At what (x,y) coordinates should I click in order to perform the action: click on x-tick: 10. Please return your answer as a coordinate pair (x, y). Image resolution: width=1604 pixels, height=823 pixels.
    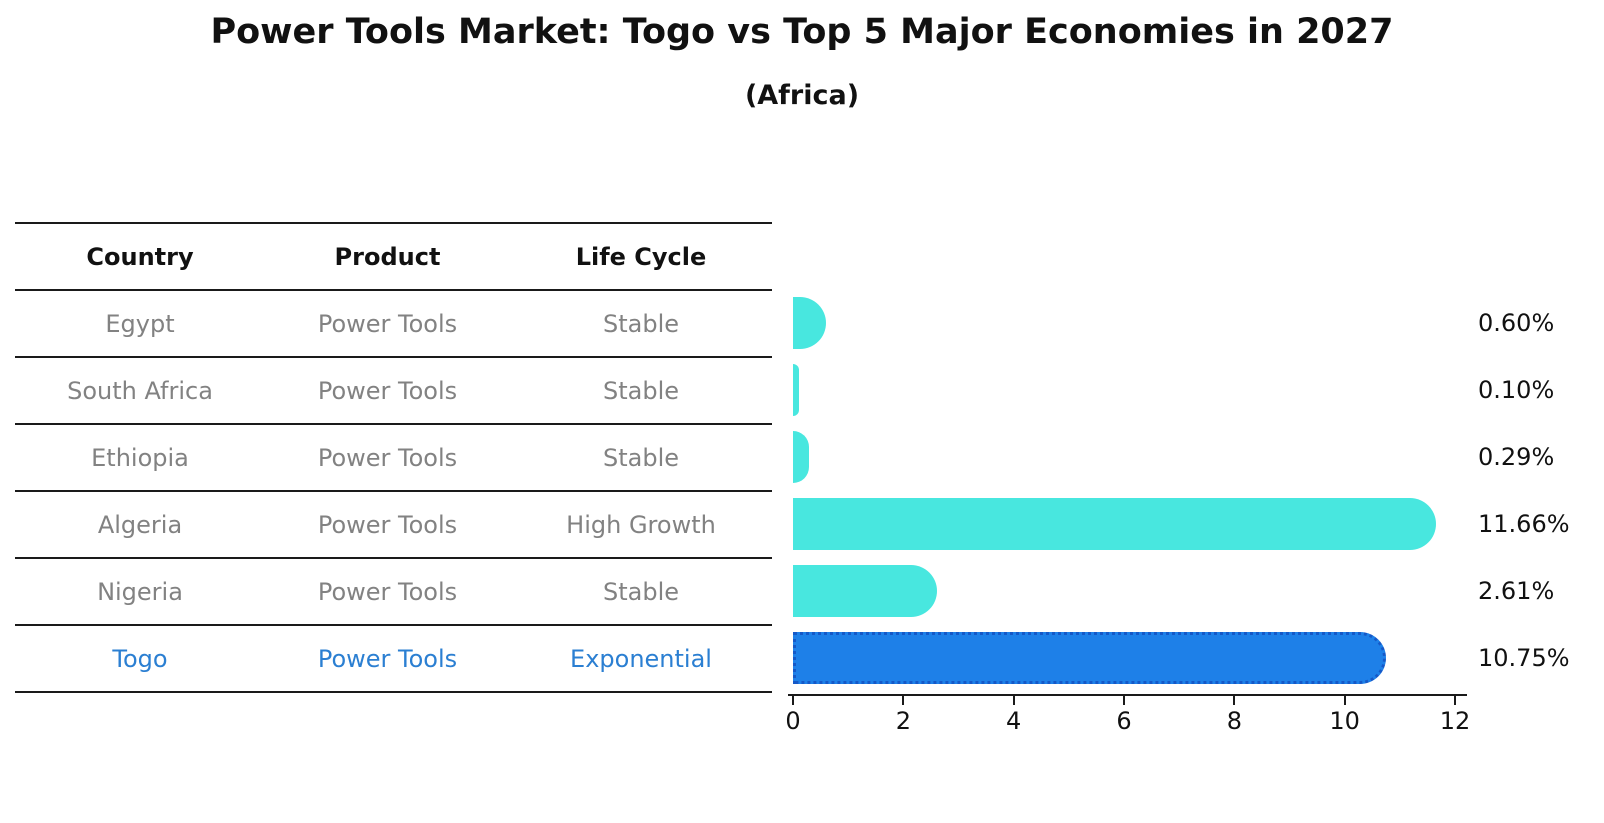
    Looking at the image, I should click on (1345, 715).